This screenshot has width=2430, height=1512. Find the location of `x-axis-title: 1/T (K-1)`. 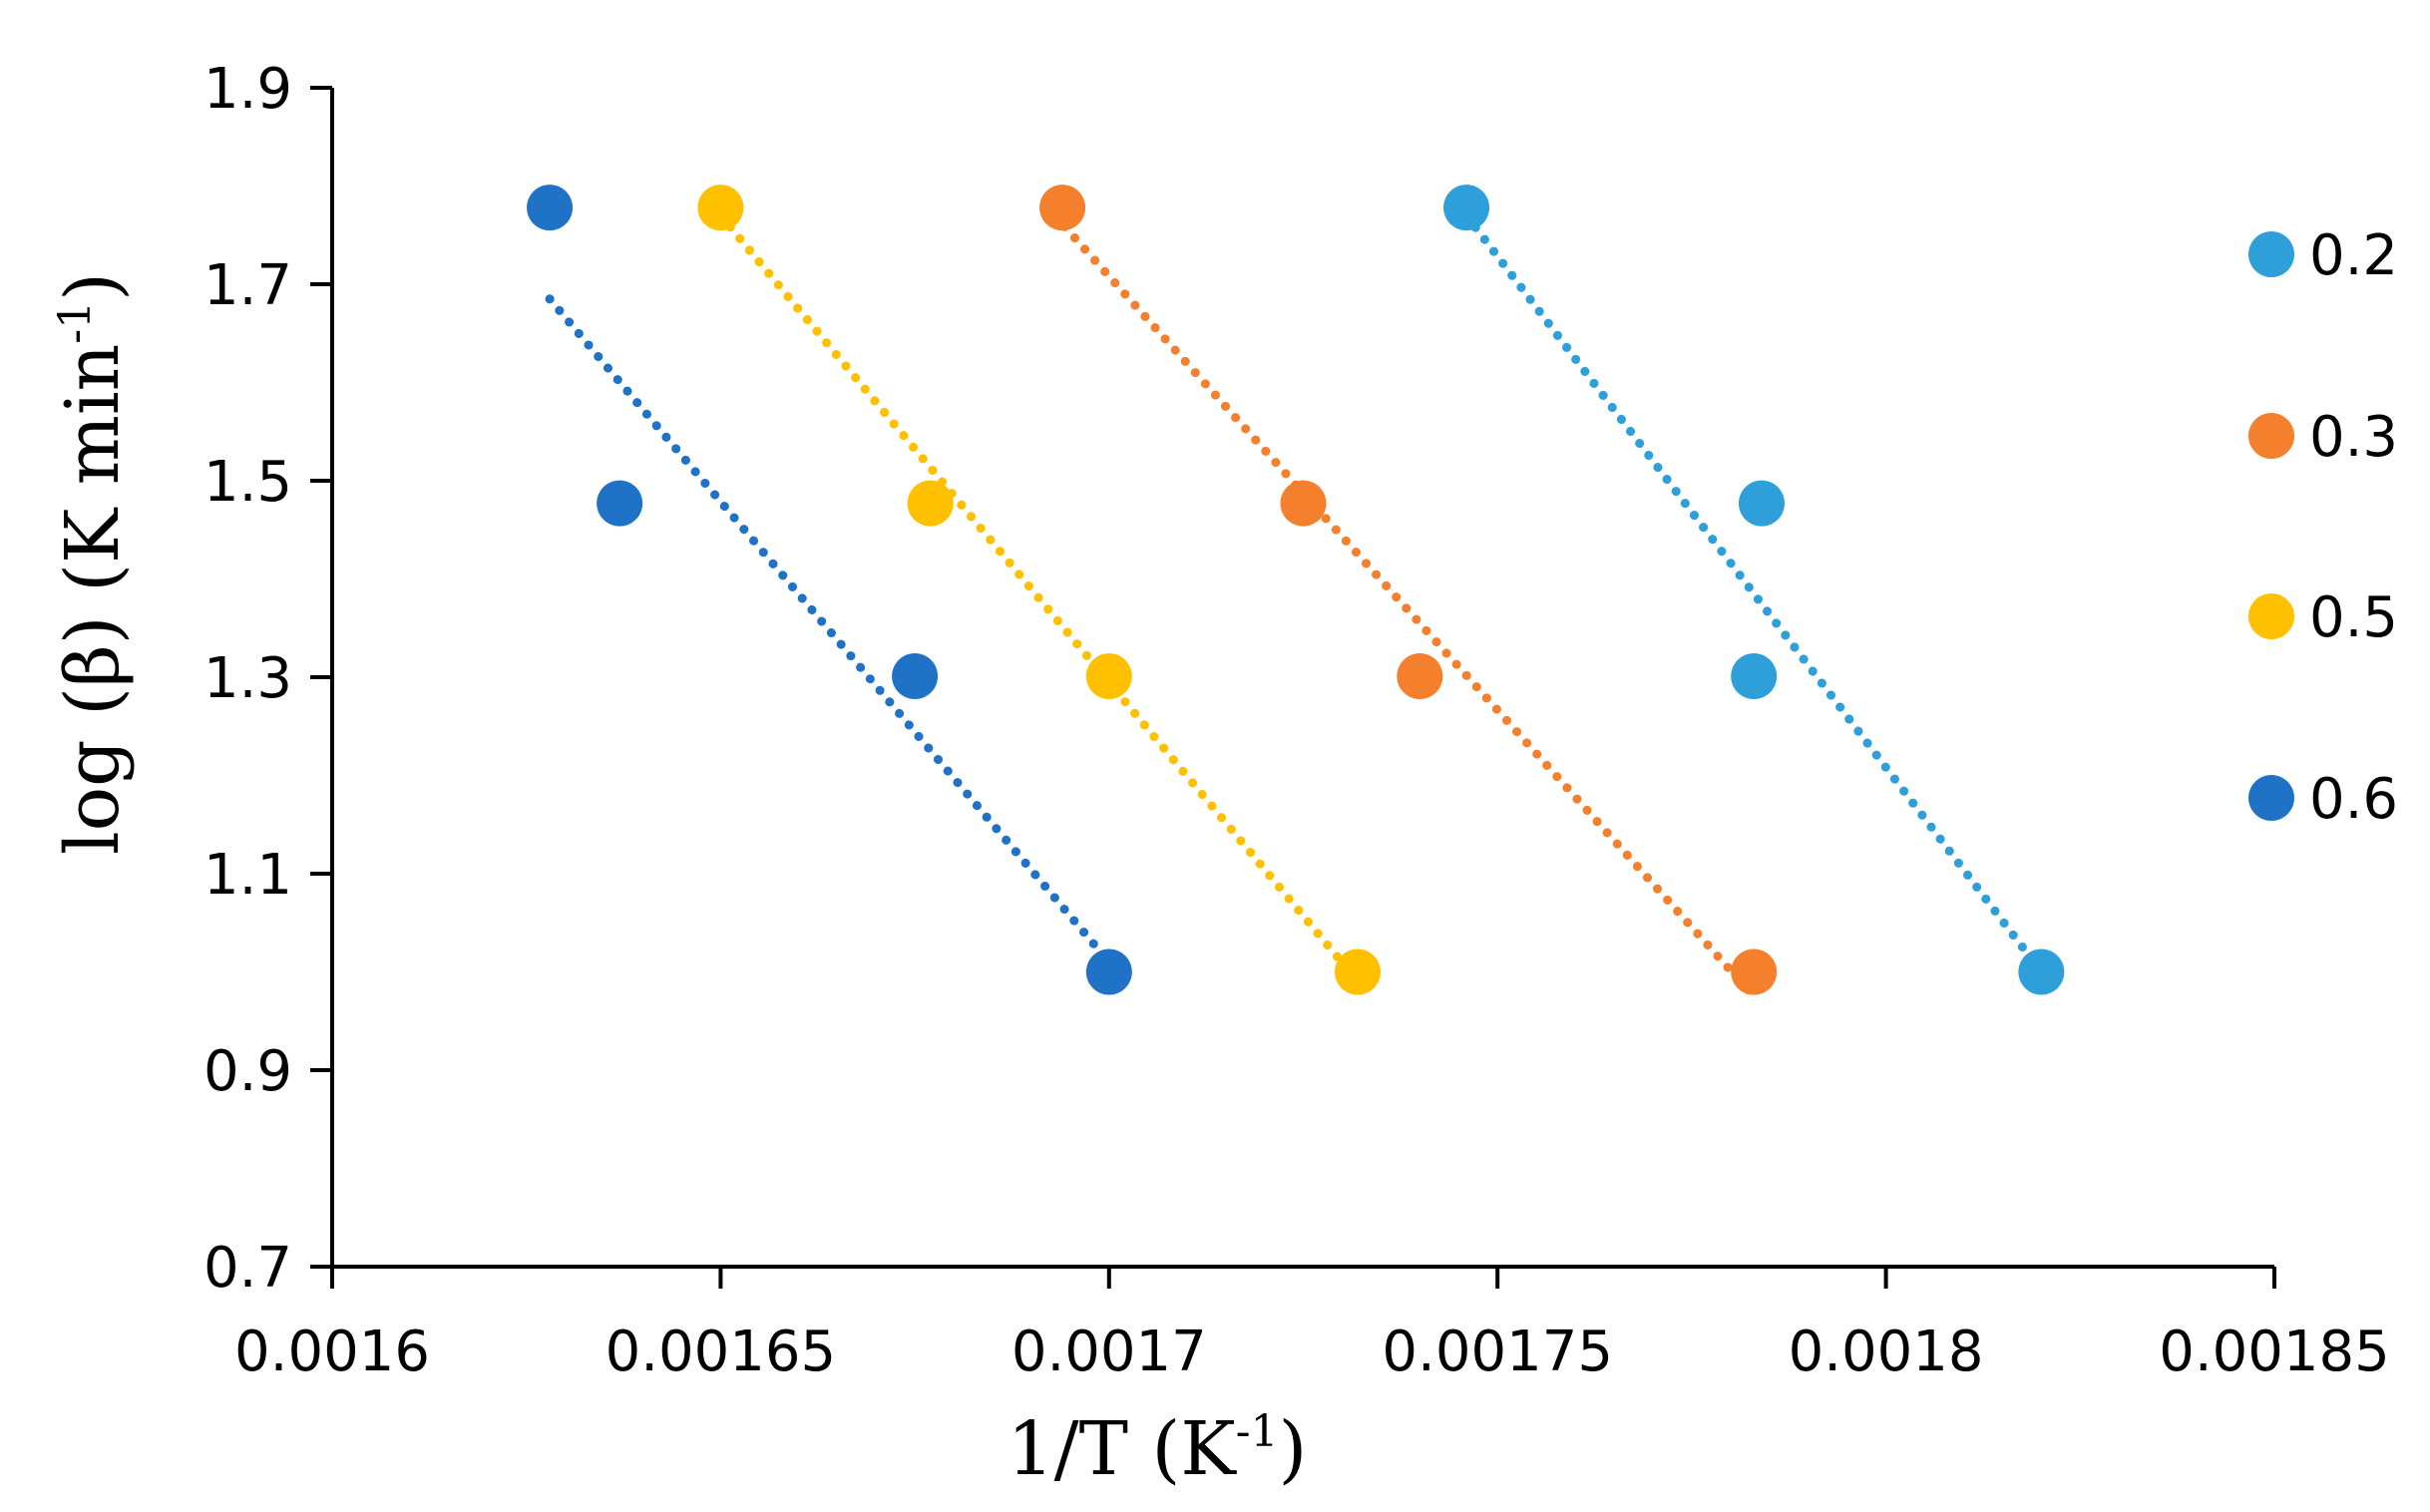

x-axis-title: 1/T (K-1) is located at coordinates (1158, 1449).